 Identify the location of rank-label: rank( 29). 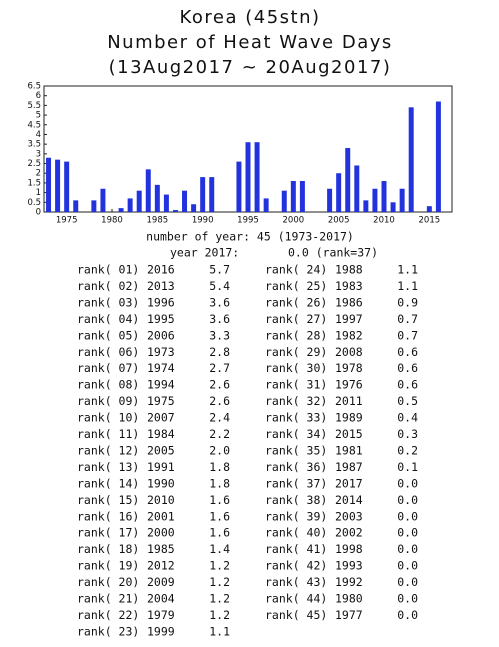
(296, 352).